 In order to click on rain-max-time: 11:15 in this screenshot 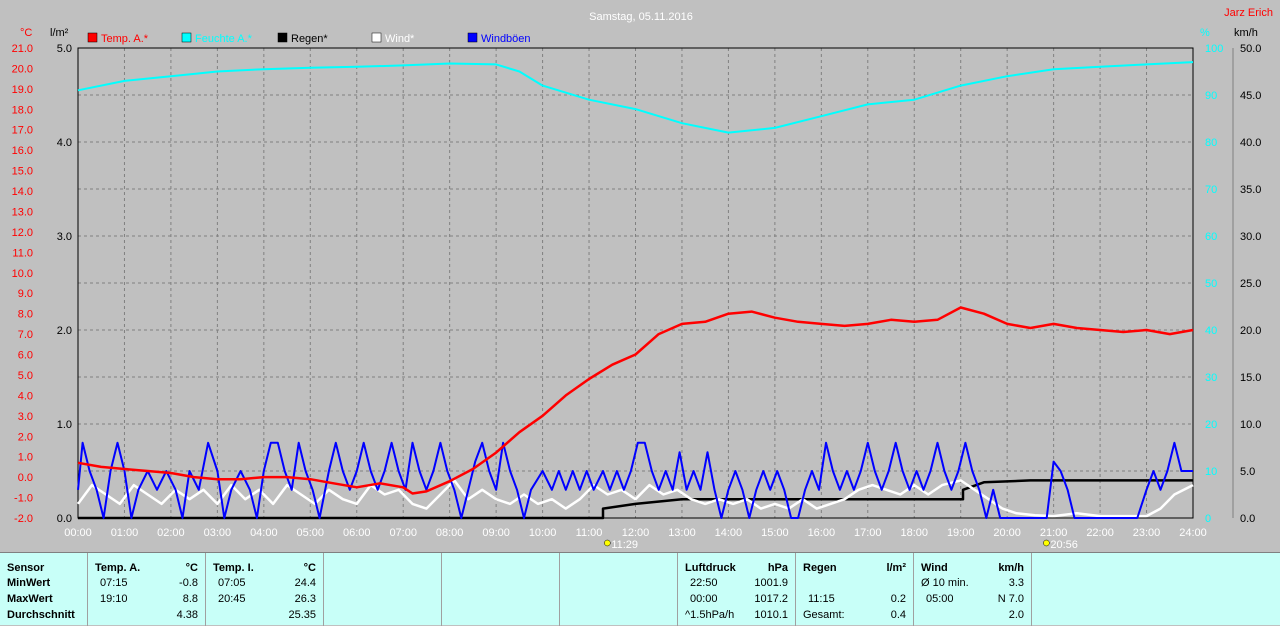, I will do `click(821, 599)`.